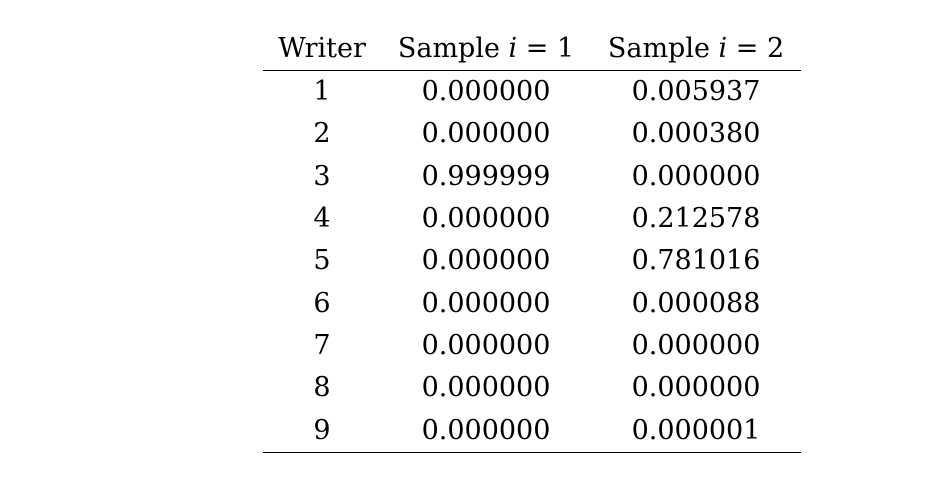 Image resolution: width=930 pixels, height=478 pixels. I want to click on header-sample-2-var: i, so click(723, 48).